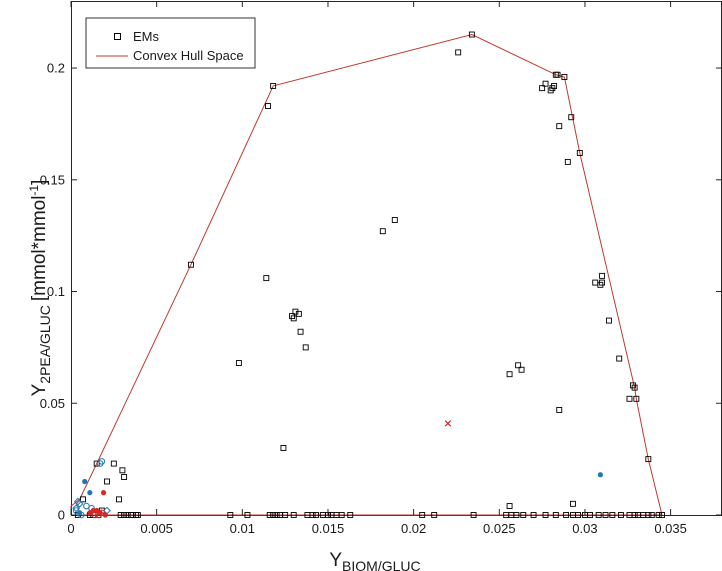 The height and width of the screenshot is (571, 722). Describe the element at coordinates (39, 389) in the screenshot. I see `y-axis-label-main: Y` at that location.